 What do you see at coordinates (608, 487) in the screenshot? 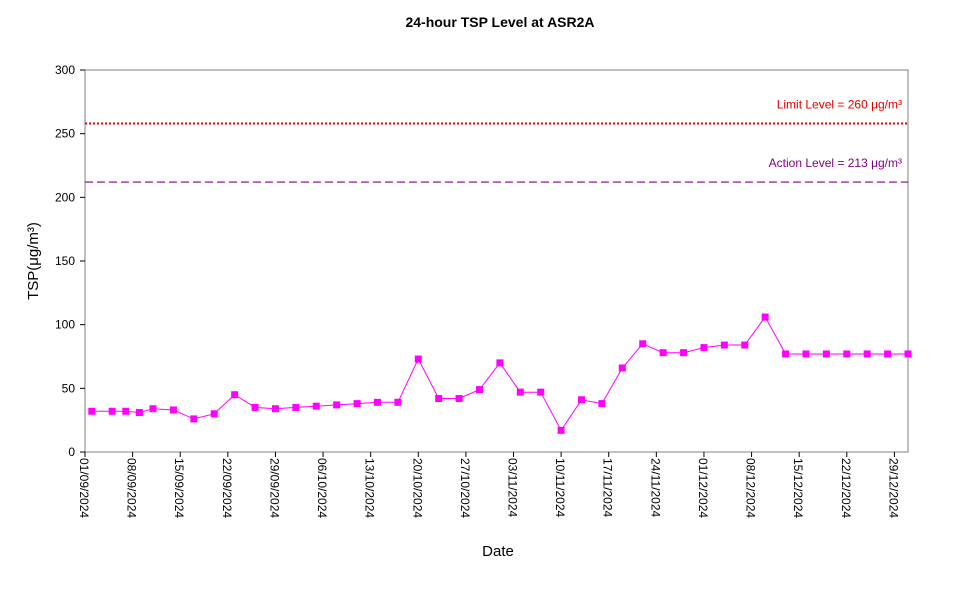
I see `x-tick-label: 17/11/2024` at bounding box center [608, 487].